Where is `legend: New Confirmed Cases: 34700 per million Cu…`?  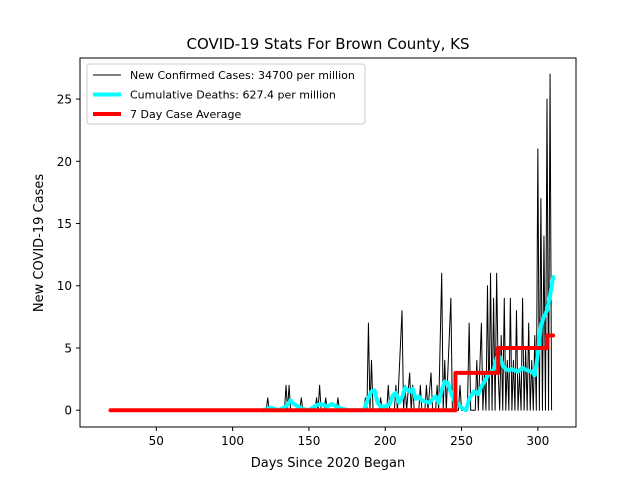
legend: New Confirmed Cases: 34700 per million Cu… is located at coordinates (226, 94).